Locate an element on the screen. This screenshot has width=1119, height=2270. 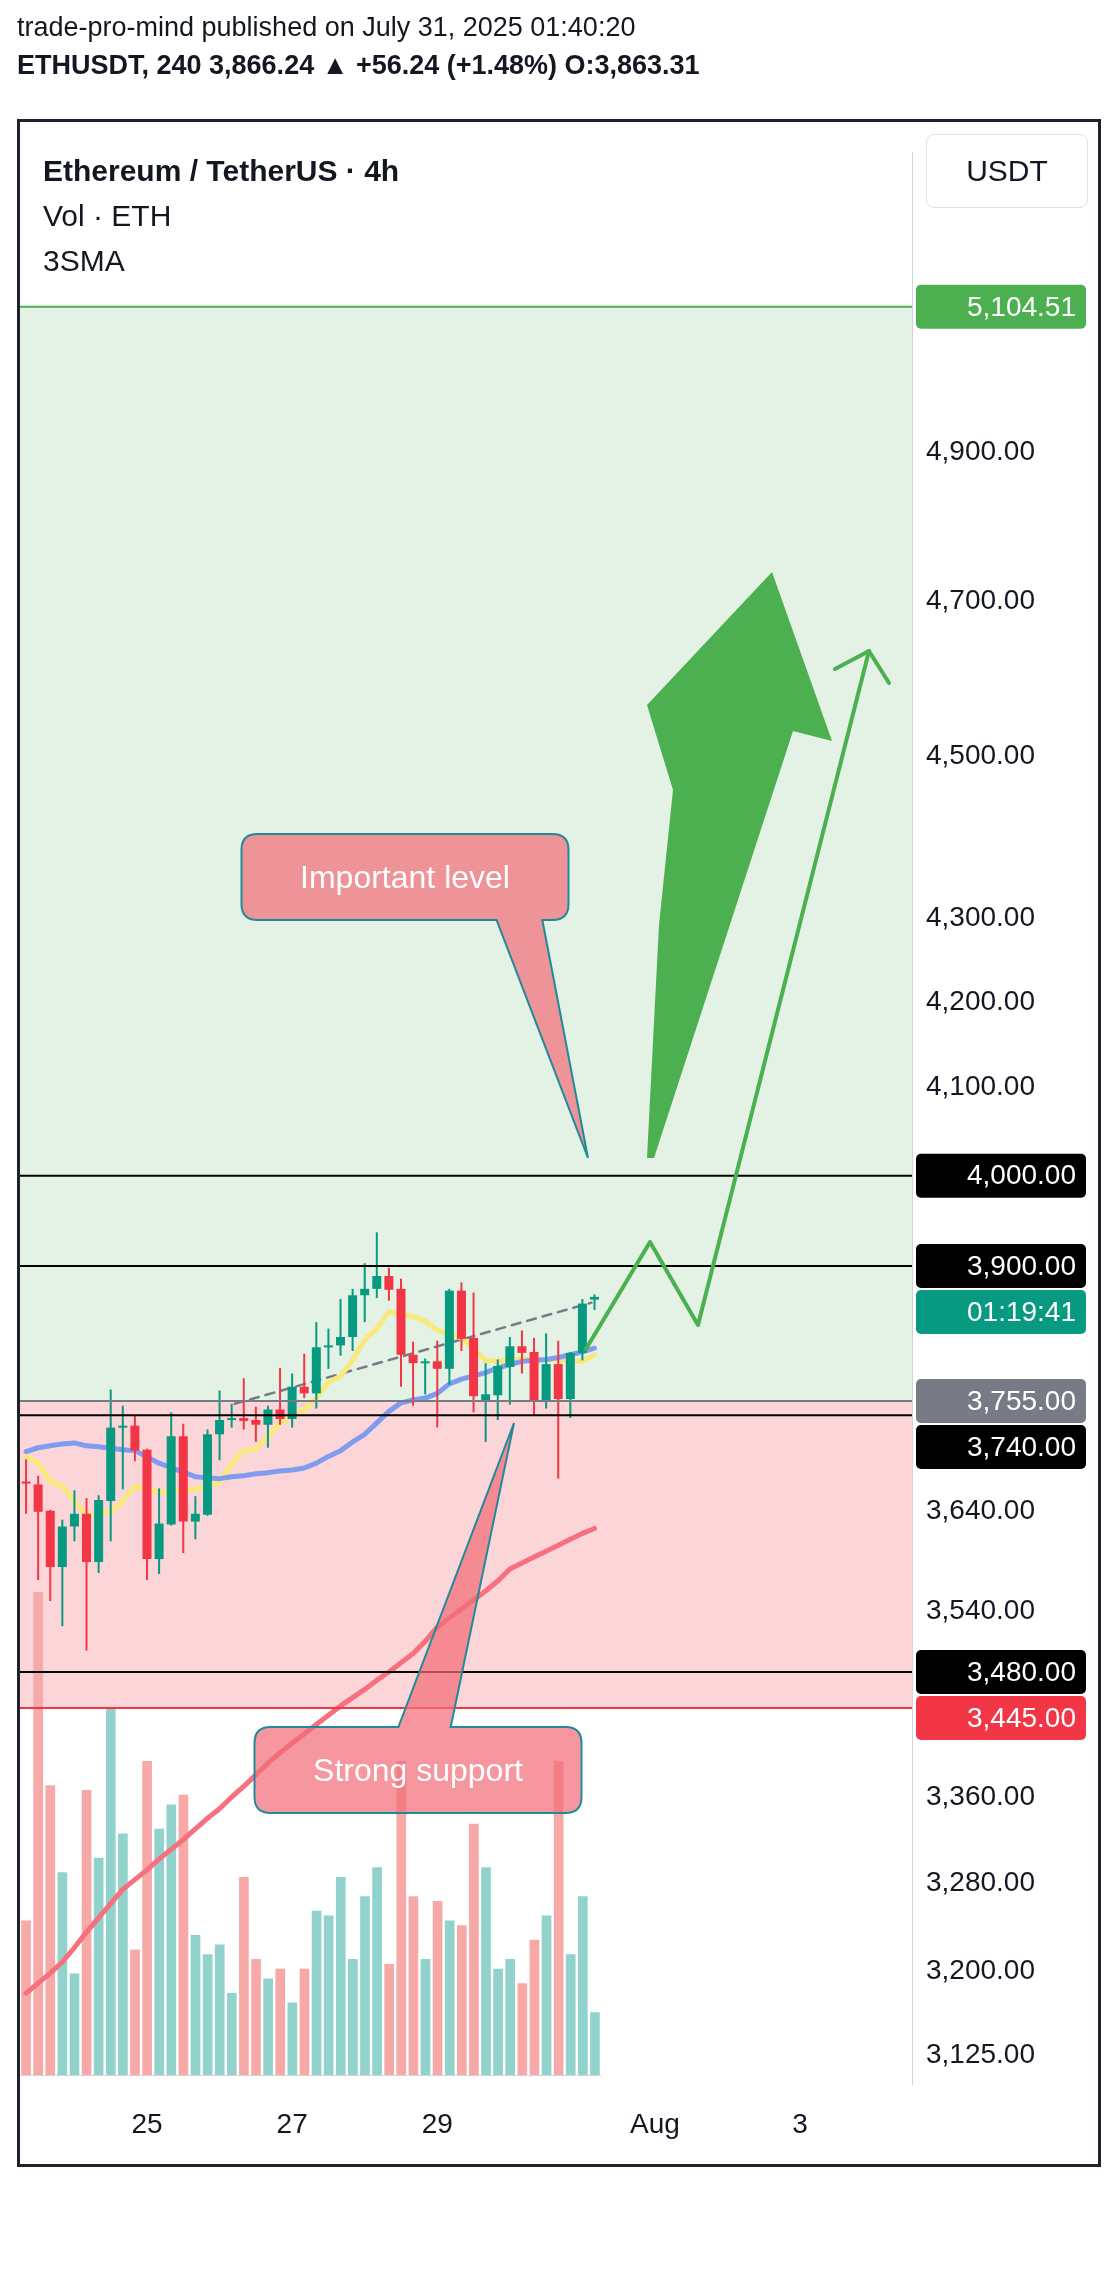
ref-line-label: 3,480.00 is located at coordinates (1021, 1671).